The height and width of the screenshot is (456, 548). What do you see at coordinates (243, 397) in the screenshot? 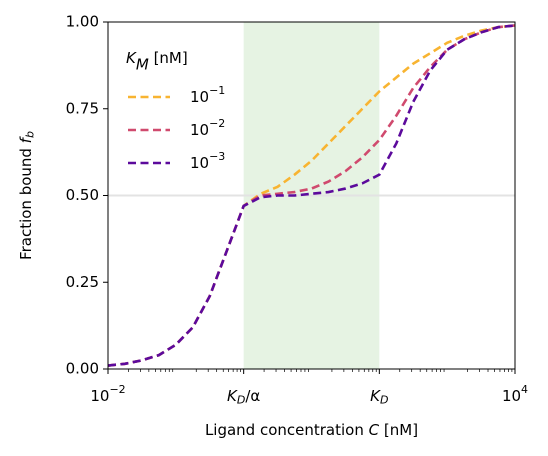
I see `x-tick-label: KD/α` at bounding box center [243, 397].